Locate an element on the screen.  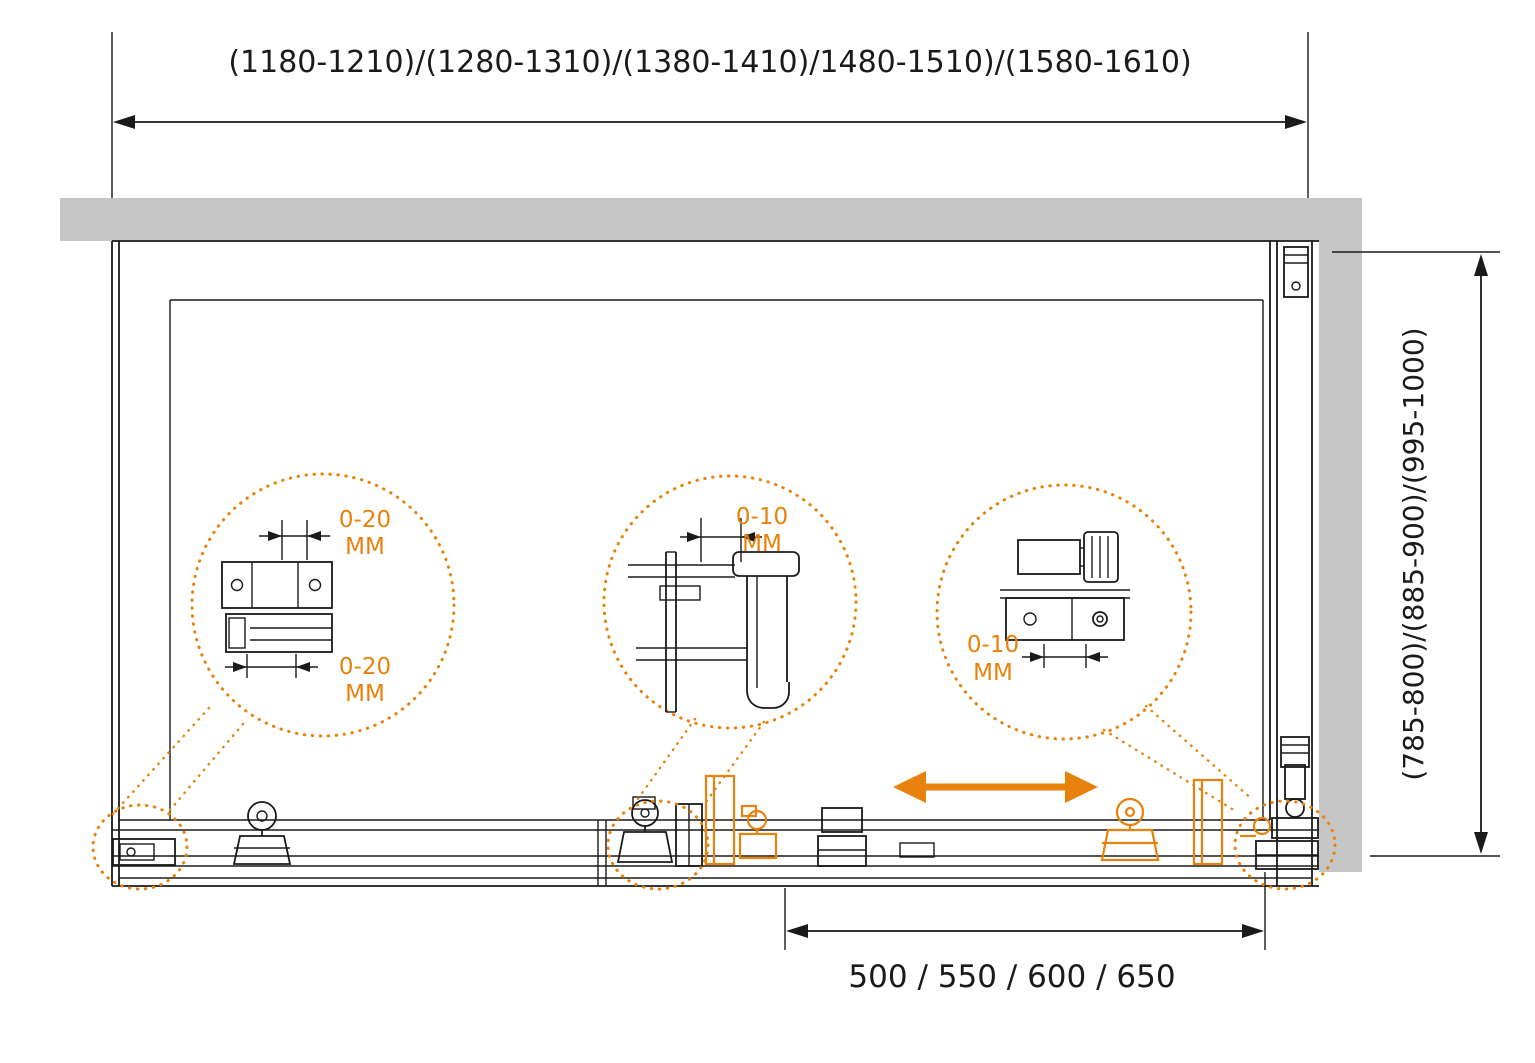
orange-bracket-middle is located at coordinates (741, 820).